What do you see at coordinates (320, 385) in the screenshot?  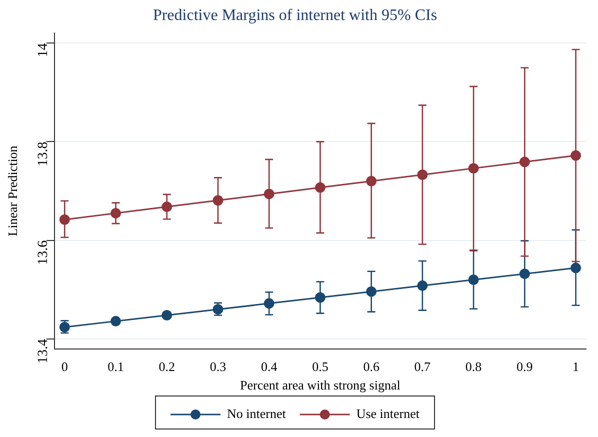 I see `x-axis-title: Percent area with strong signal` at bounding box center [320, 385].